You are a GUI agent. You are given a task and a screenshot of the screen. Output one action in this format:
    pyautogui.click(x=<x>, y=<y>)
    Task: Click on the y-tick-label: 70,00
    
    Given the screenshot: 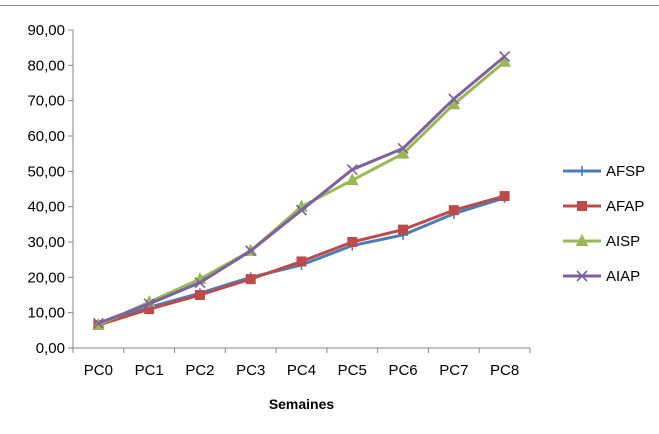 What is the action you would take?
    pyautogui.click(x=46, y=101)
    